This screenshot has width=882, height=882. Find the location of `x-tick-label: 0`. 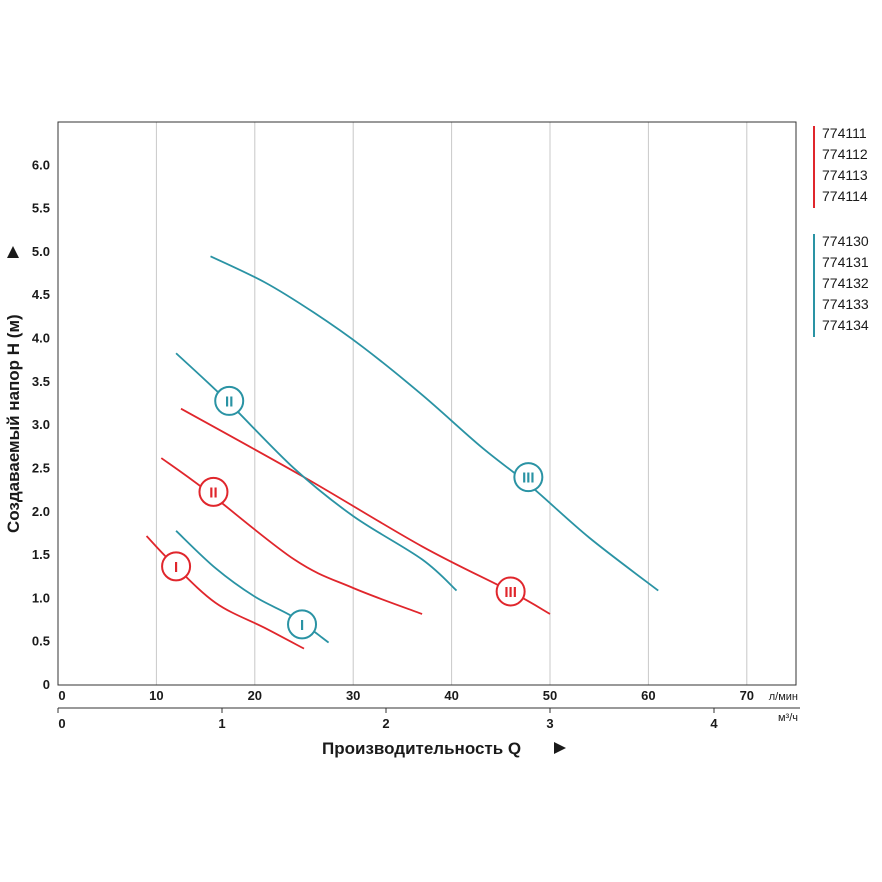

x-tick-label: 0 is located at coordinates (61, 695).